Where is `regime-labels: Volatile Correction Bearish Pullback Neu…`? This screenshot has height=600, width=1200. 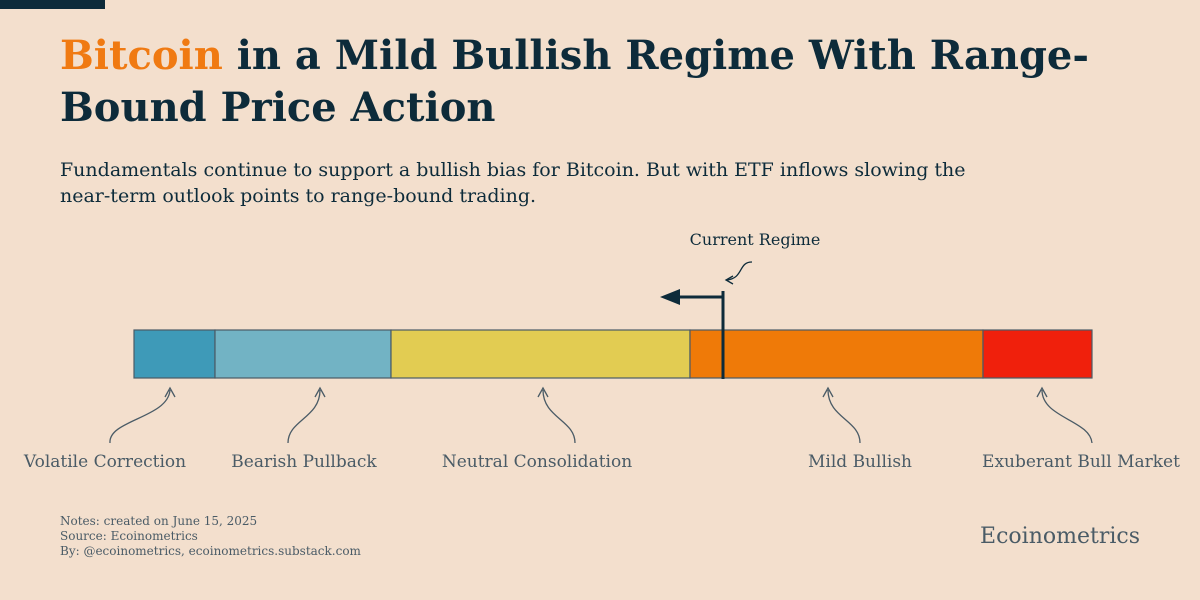 regime-labels: Volatile Correction Bearish Pullback Neu… is located at coordinates (601, 462).